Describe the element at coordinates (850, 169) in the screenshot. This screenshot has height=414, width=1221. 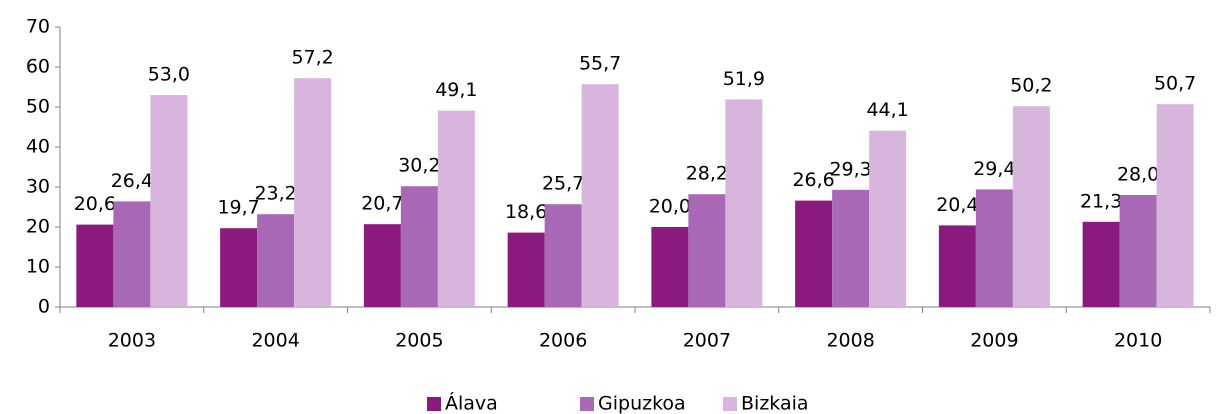
I see `data-label: 29,3` at that location.